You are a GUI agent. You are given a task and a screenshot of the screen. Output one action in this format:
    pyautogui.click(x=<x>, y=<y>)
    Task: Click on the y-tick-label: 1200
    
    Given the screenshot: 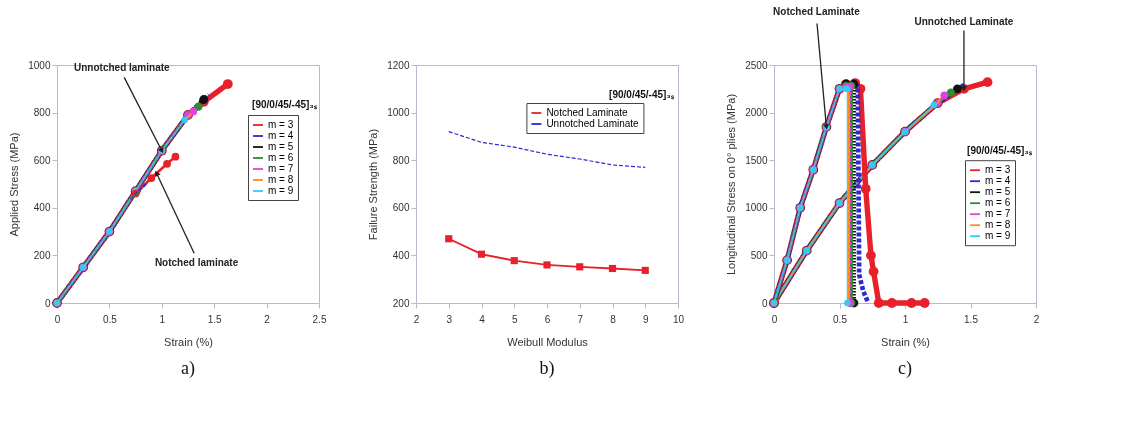 What is the action you would take?
    pyautogui.click(x=398, y=65)
    